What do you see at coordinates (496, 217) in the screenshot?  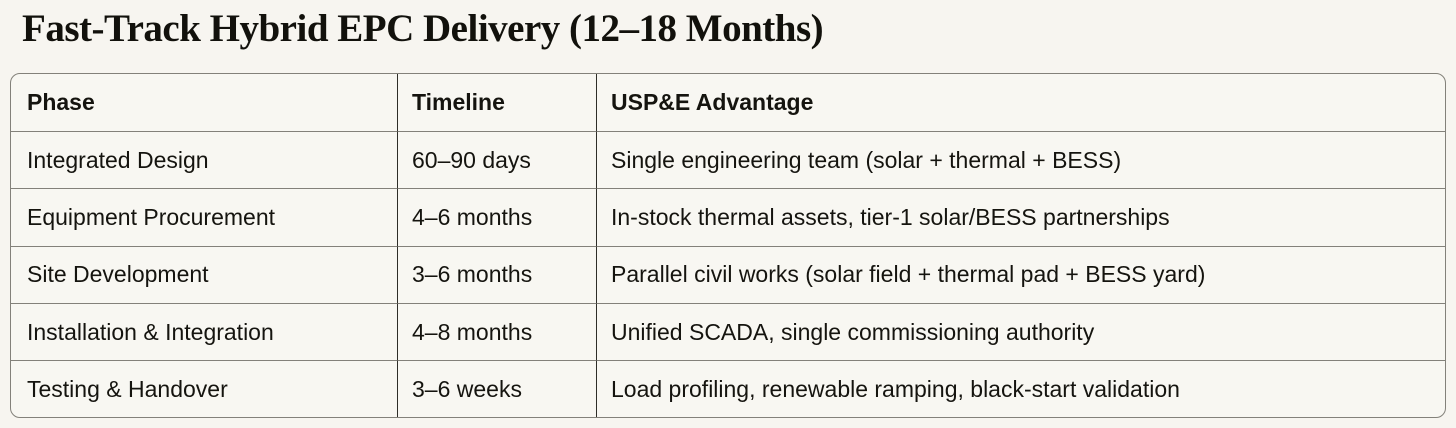 I see `table-row-timeline: 4–6 months` at bounding box center [496, 217].